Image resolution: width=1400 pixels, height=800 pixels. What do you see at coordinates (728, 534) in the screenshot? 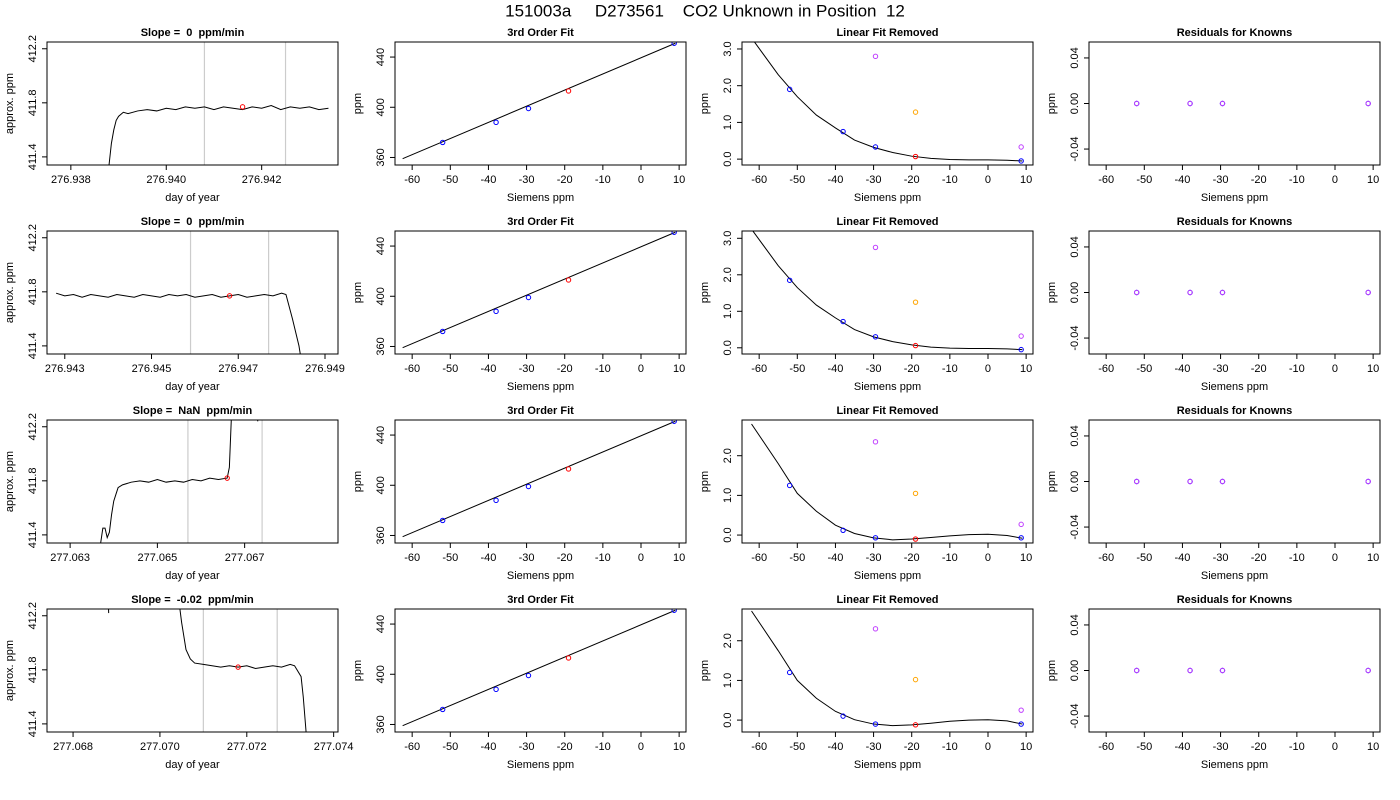
I see `y-tick-label: 0.0` at bounding box center [728, 534].